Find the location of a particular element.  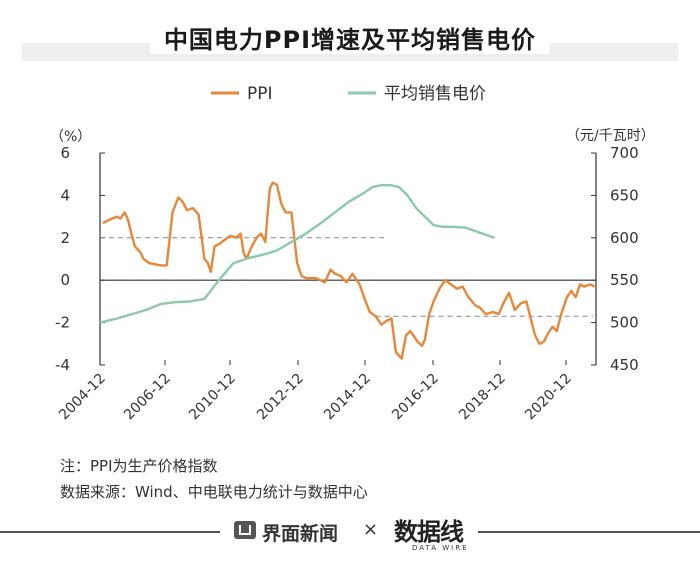

y-left-tick-label: -4 is located at coordinates (62, 365).